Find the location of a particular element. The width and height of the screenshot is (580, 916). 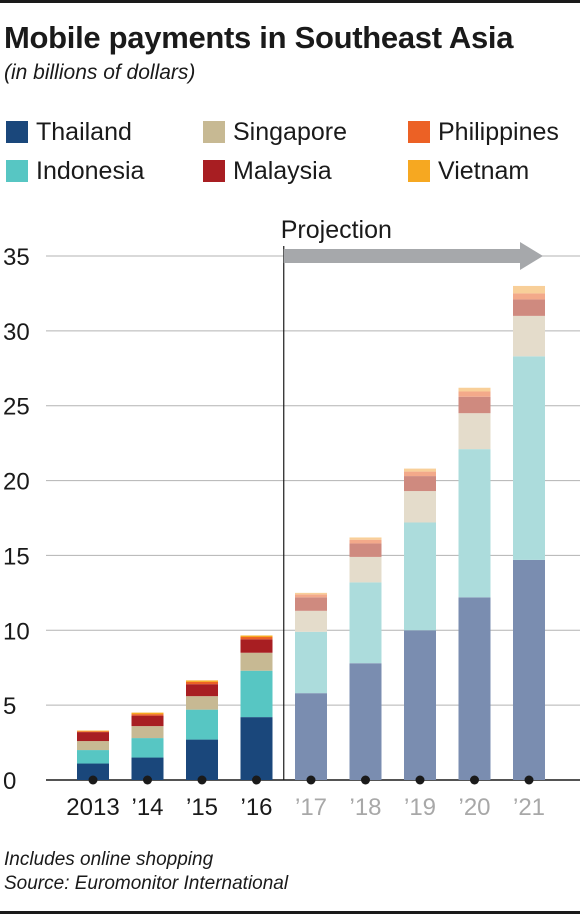

legend-item-indonesia: Indonesia is located at coordinates (75, 171).